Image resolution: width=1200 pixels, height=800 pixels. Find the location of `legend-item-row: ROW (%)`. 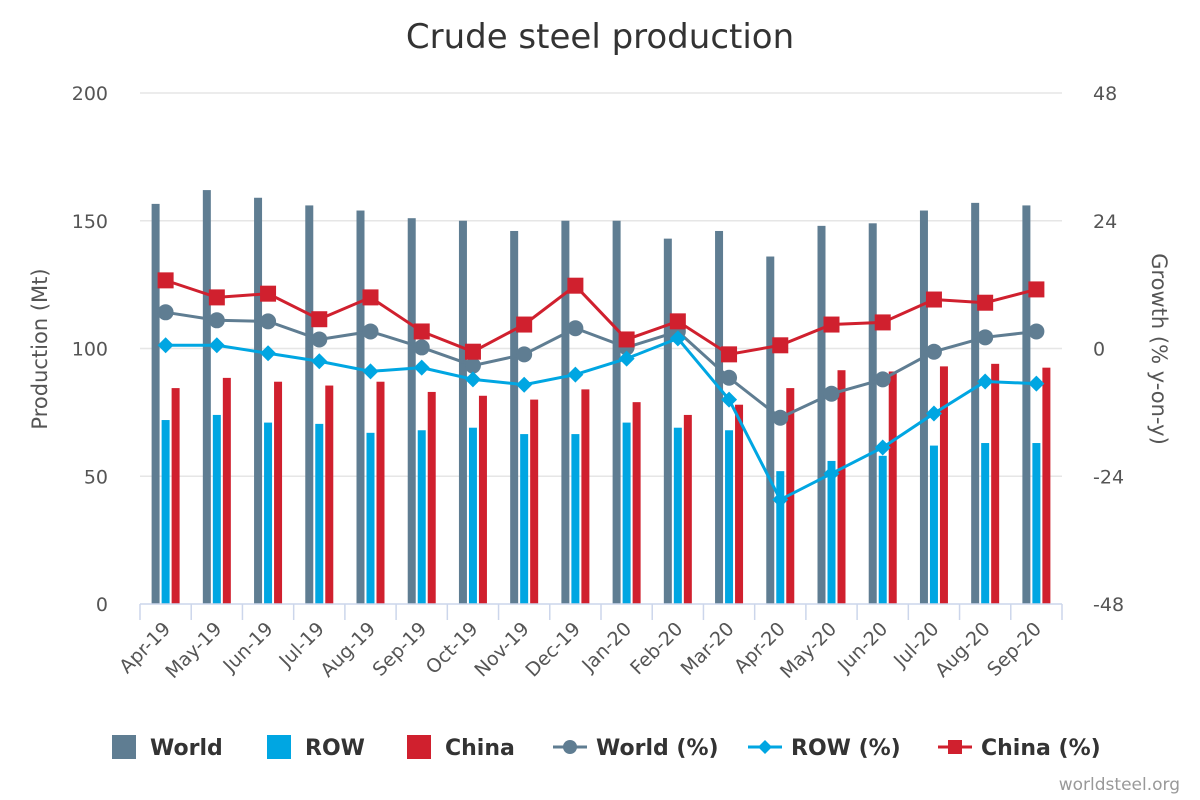

legend-item-row: ROW (%) is located at coordinates (824, 748).